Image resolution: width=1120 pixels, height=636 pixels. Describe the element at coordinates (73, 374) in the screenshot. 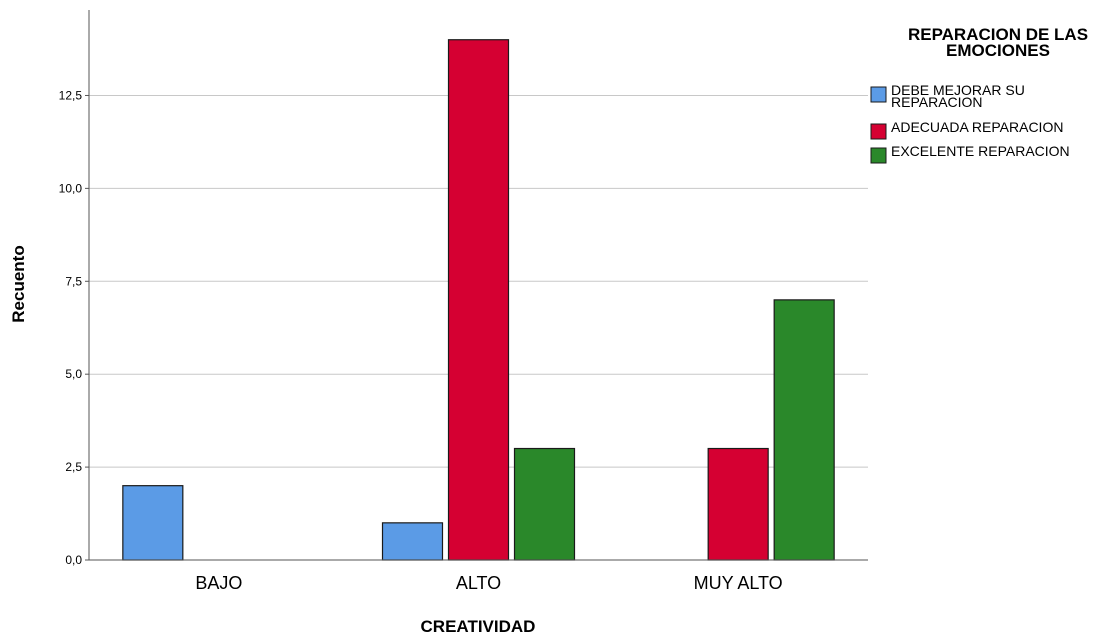

I see `y-tick-label: 5,0` at that location.